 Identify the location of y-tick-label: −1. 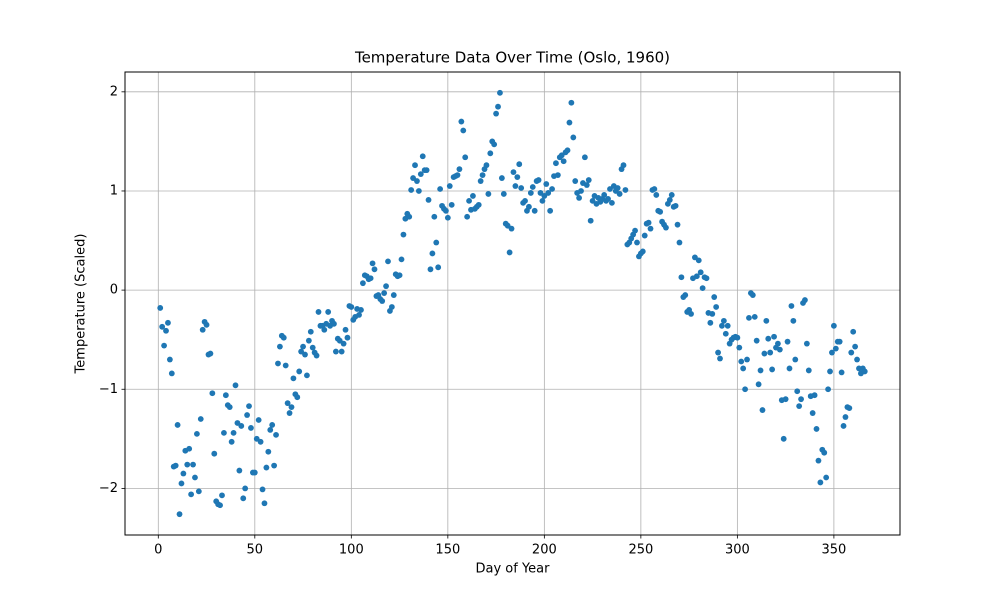
(108, 389).